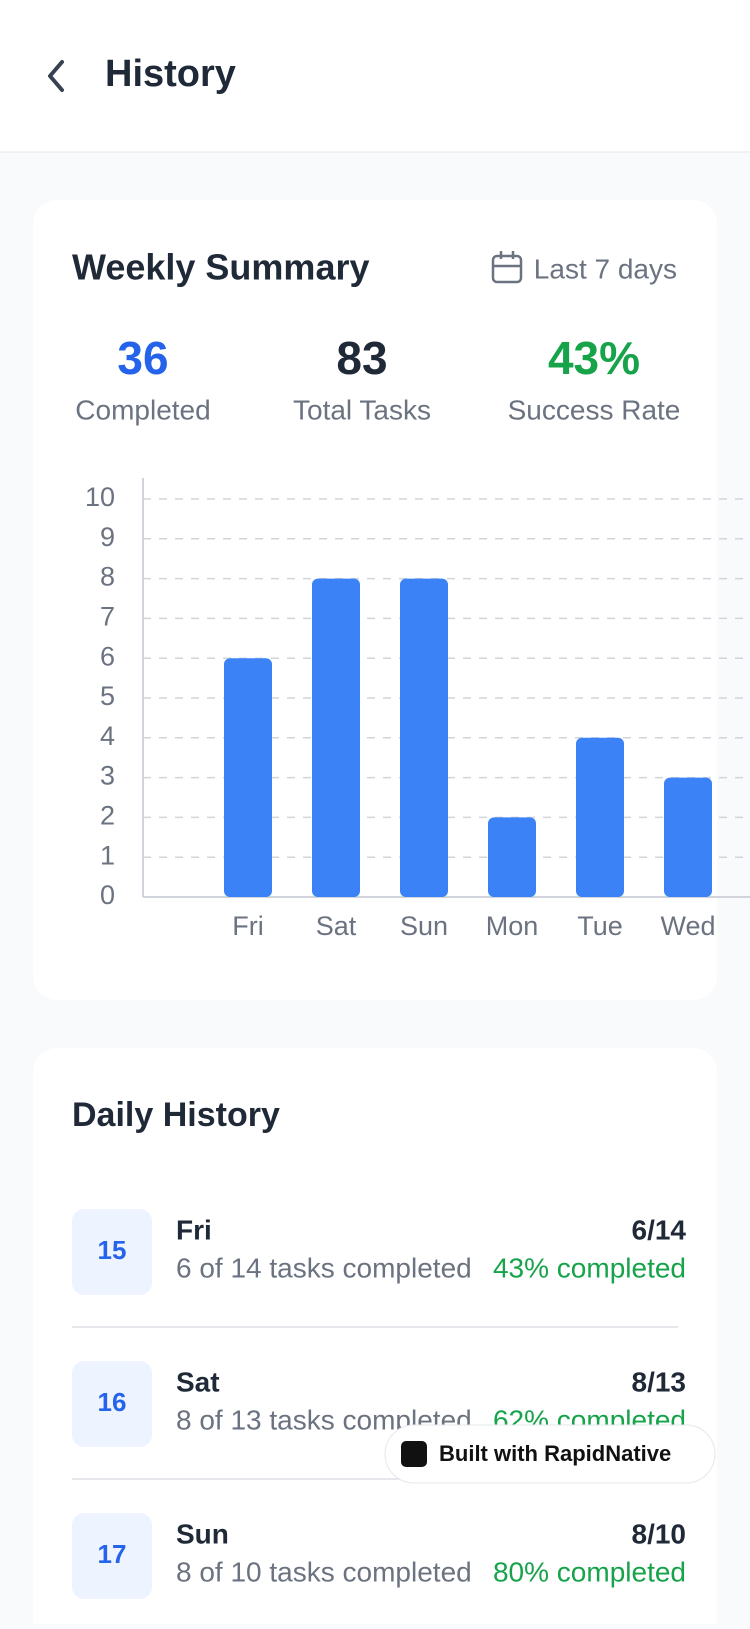 Image resolution: width=750 pixels, height=1629 pixels. Describe the element at coordinates (107, 537) in the screenshot. I see `y-tick-label: 9` at that location.